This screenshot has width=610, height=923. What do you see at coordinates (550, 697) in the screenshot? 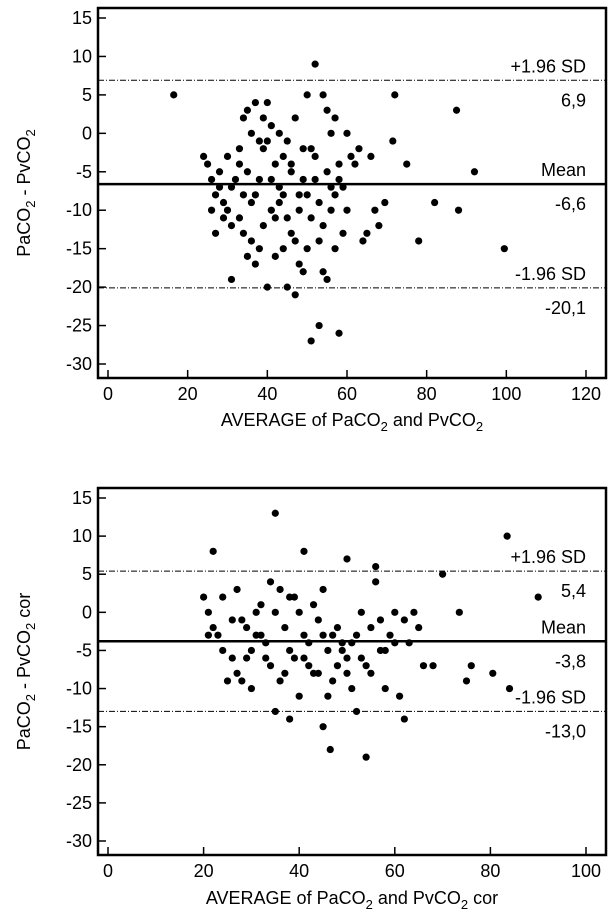
I see `ref-line-label: -1.96 SD` at bounding box center [550, 697].